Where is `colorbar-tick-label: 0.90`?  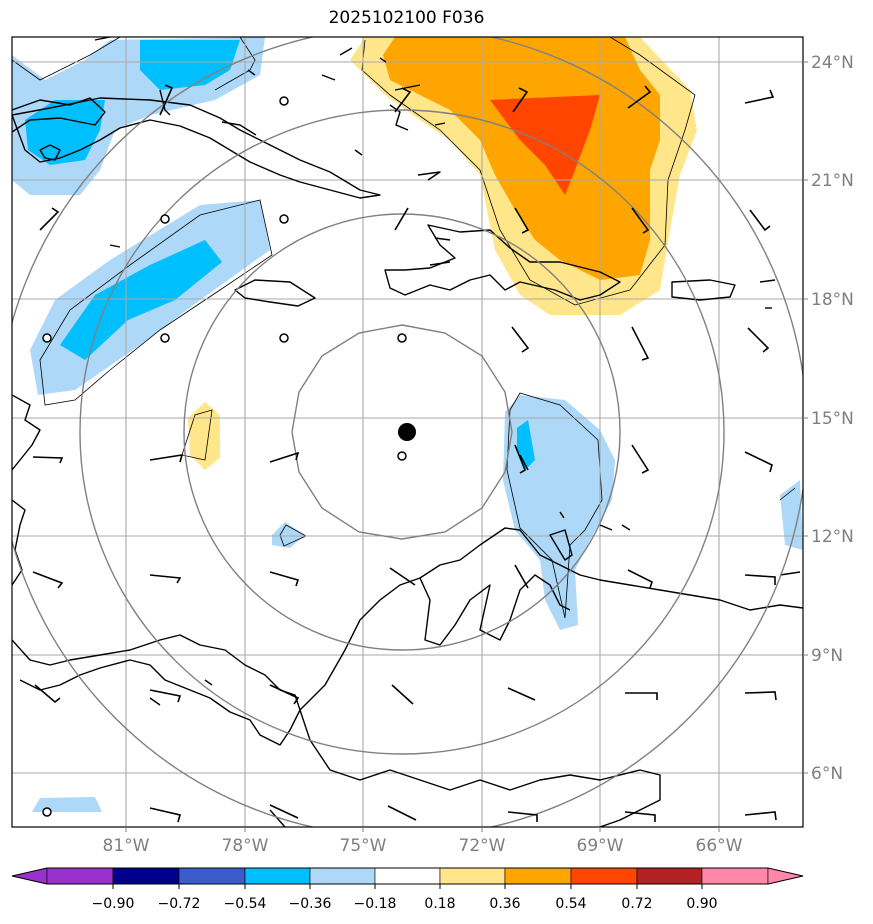 colorbar-tick-label: 0.90 is located at coordinates (701, 904).